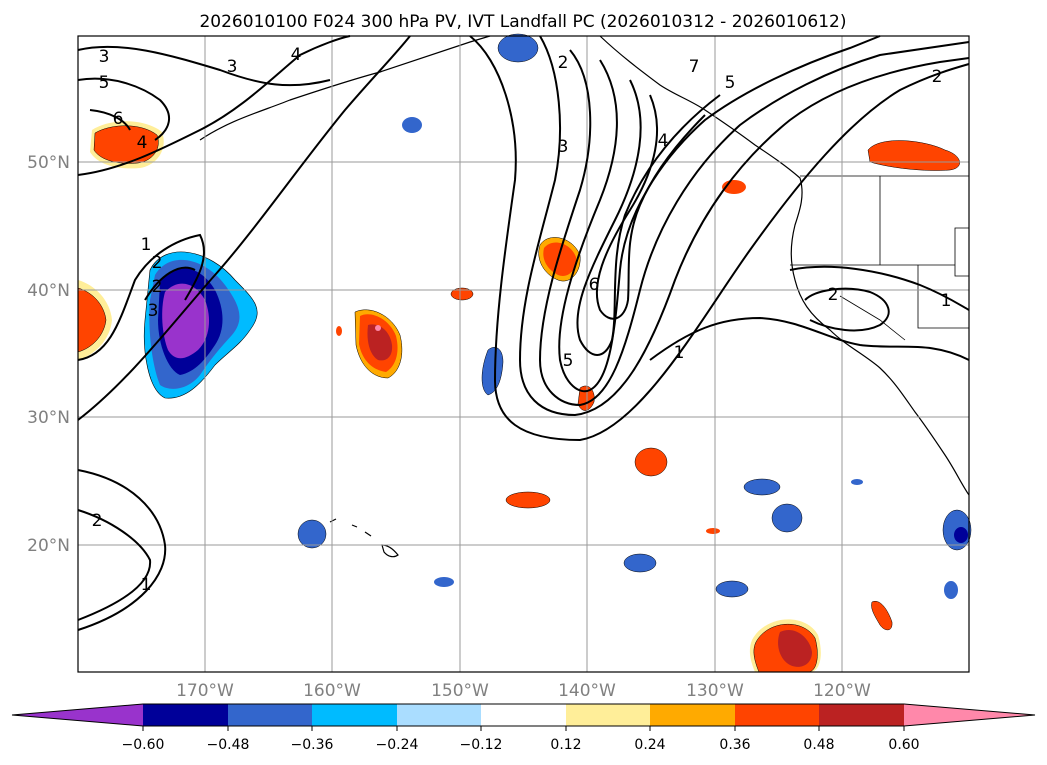 The width and height of the screenshot is (1047, 765). Describe the element at coordinates (48, 546) in the screenshot. I see `lat-label: 20°N` at that location.